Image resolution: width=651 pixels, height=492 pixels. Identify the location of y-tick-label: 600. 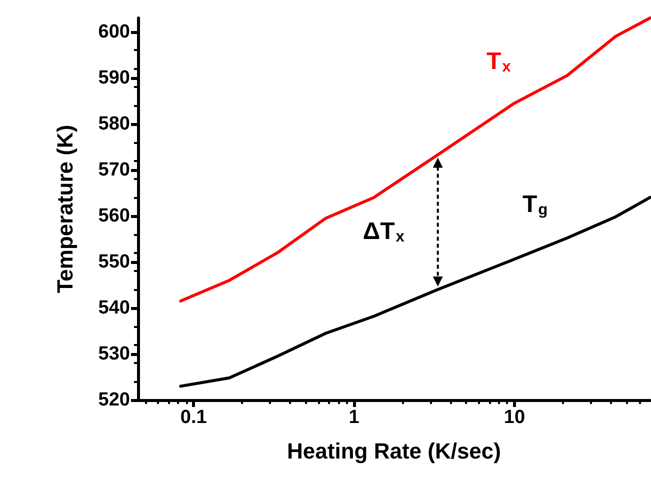
(114, 31).